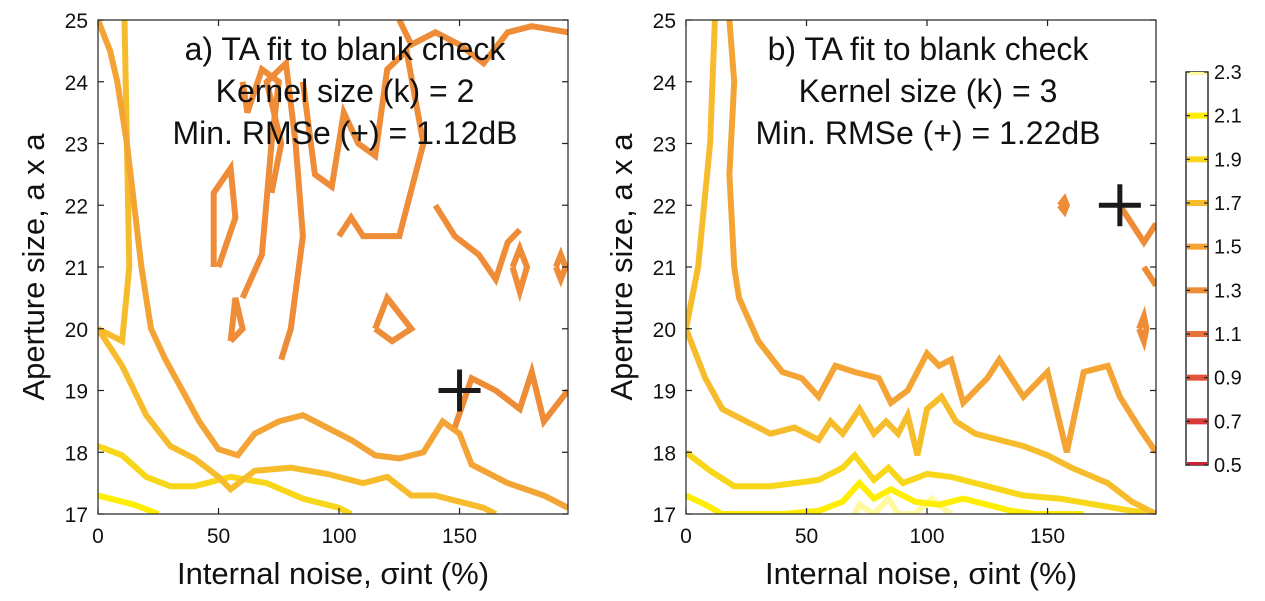  I want to click on colorbar-tick-label: 0.5, so click(1228, 466).